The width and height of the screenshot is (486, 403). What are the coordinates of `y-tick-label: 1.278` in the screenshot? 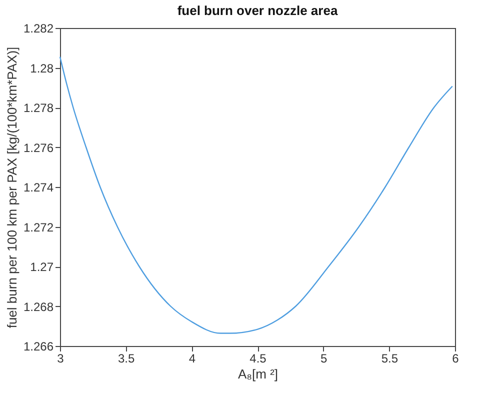 It's located at (38, 108).